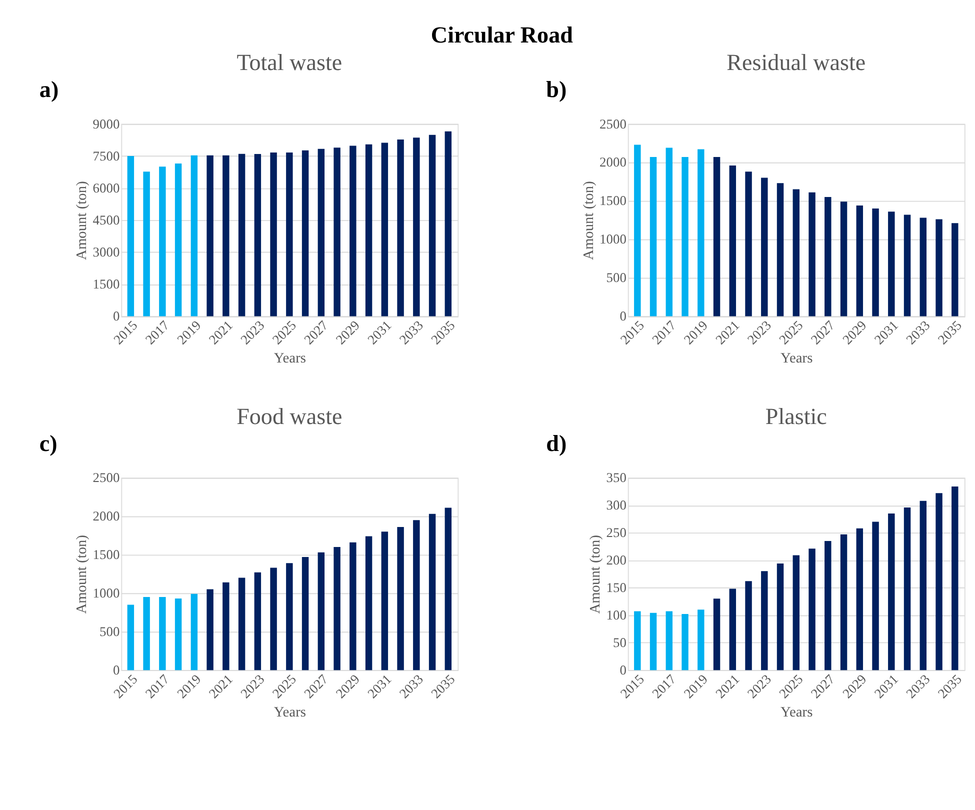  Describe the element at coordinates (796, 62) in the screenshot. I see `chart-title: Residual waste` at that location.